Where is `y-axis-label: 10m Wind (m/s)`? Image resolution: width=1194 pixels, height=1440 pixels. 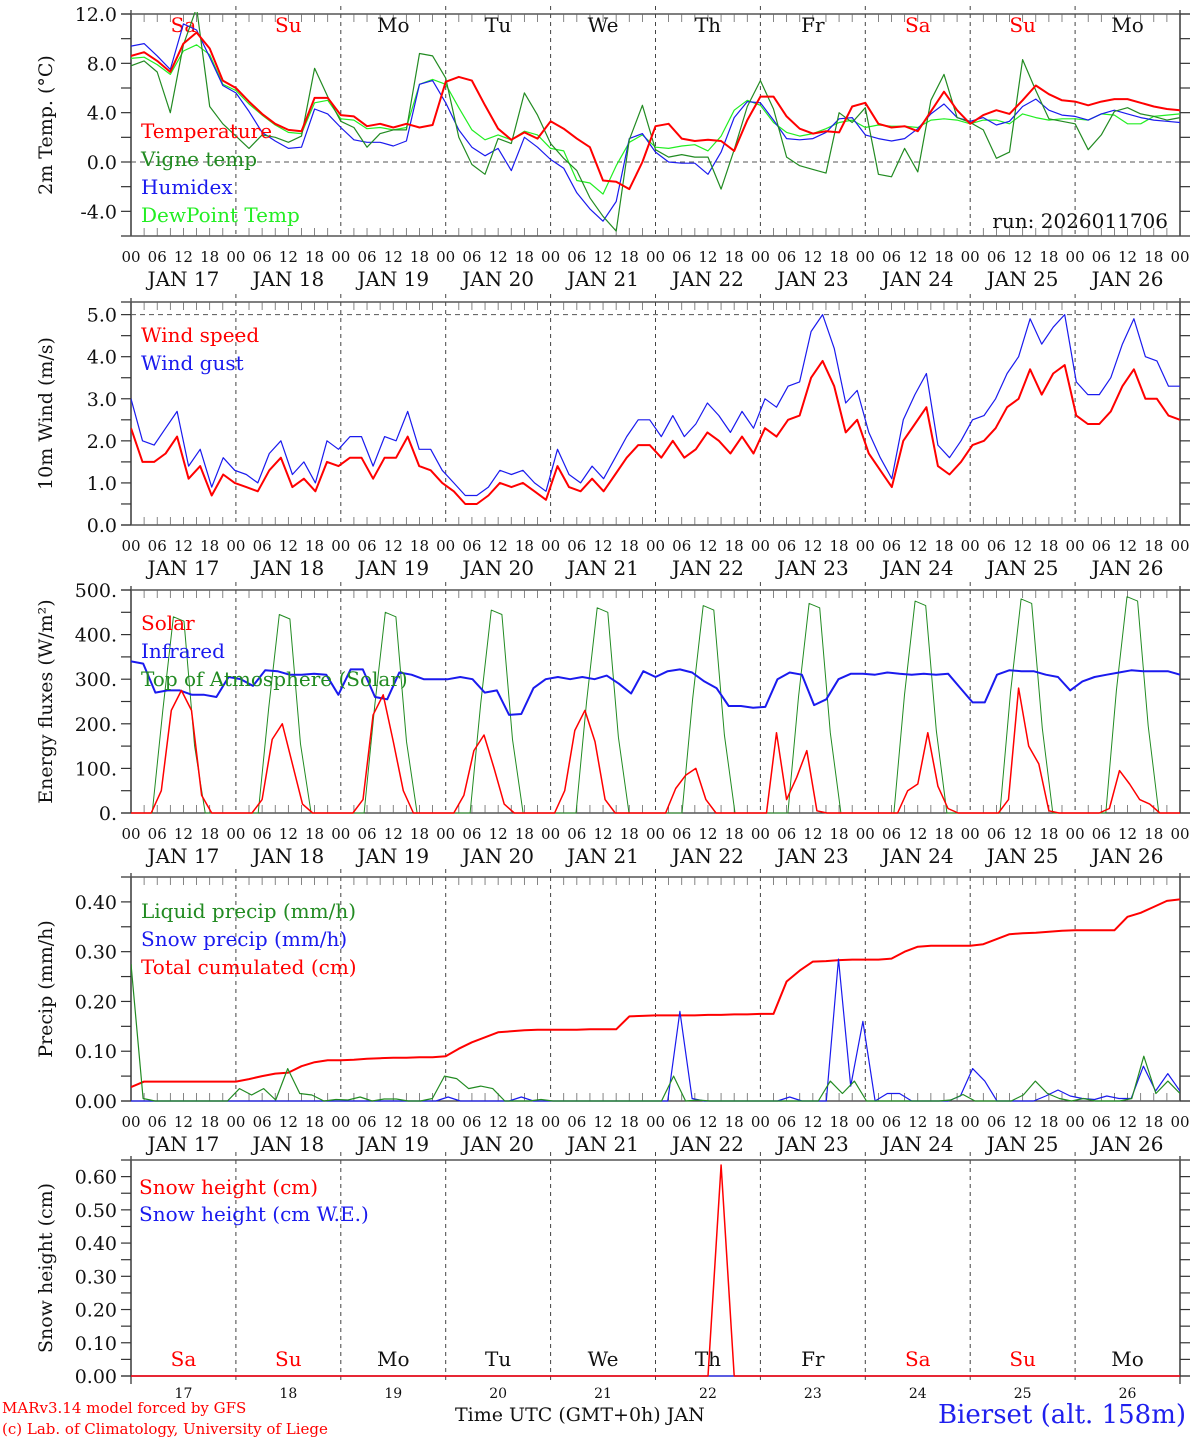
y-axis-label: 10m Wind (m/s) is located at coordinates (46, 413).